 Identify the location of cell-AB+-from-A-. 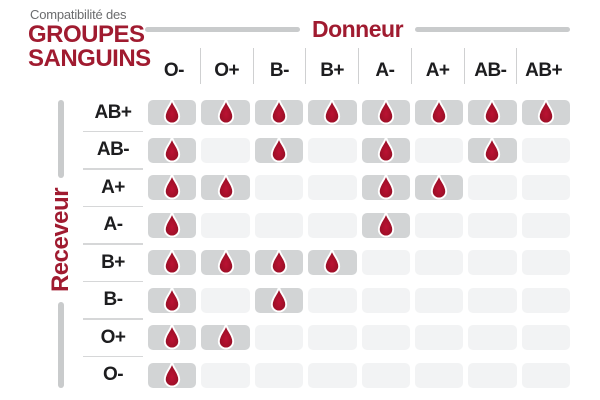
(385, 111).